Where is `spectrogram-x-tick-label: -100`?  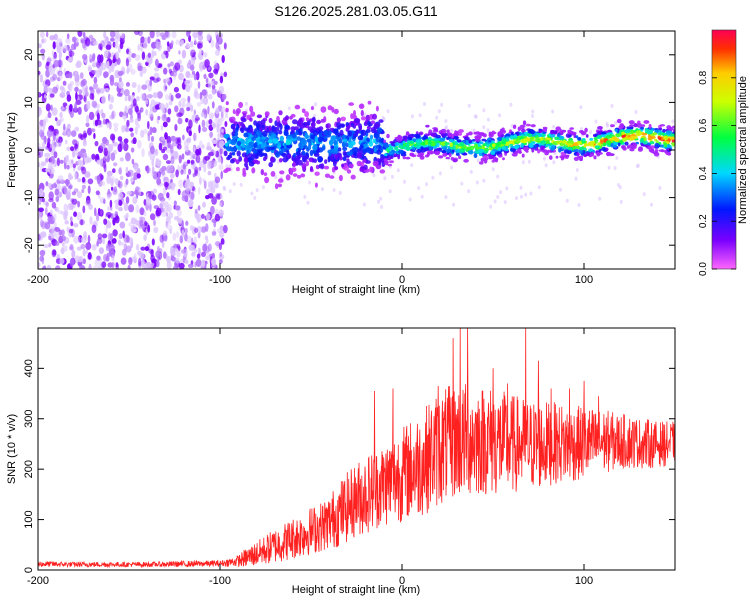
spectrogram-x-tick-label: -100 is located at coordinates (220, 280).